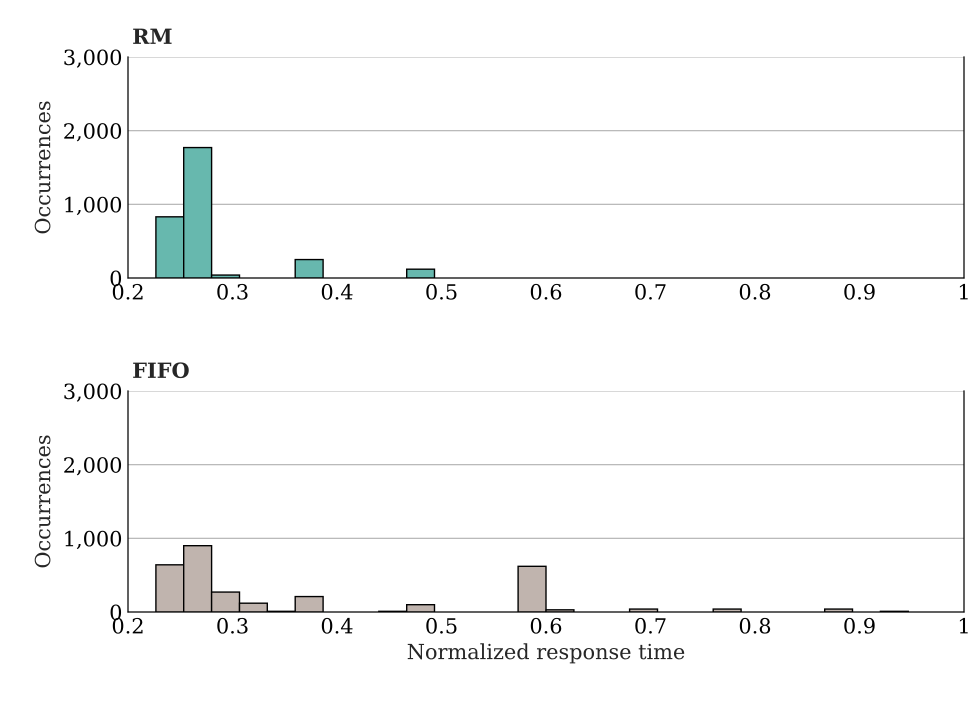 This screenshot has width=976, height=702. What do you see at coordinates (161, 370) in the screenshot?
I see `chart-title: FIFO` at bounding box center [161, 370].